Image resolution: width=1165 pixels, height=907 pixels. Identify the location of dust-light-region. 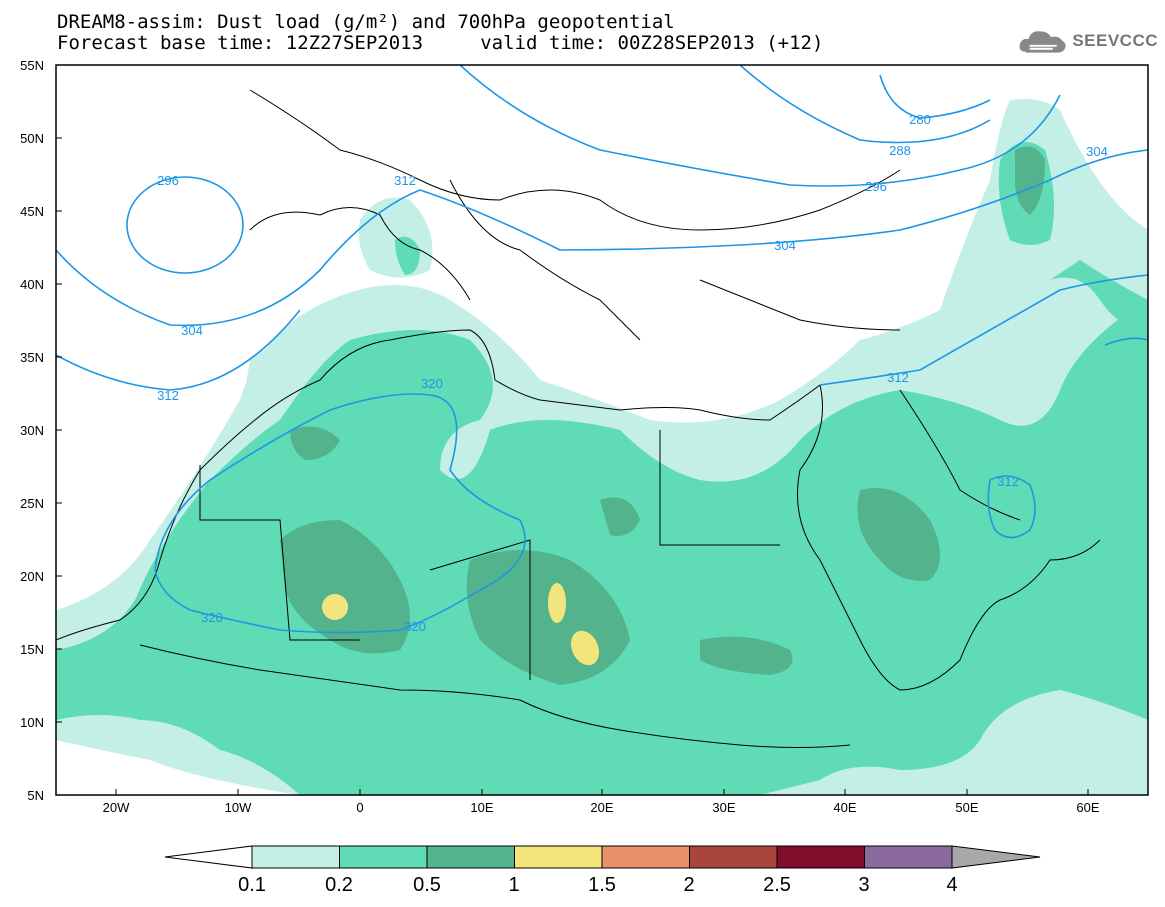
(274, 374).